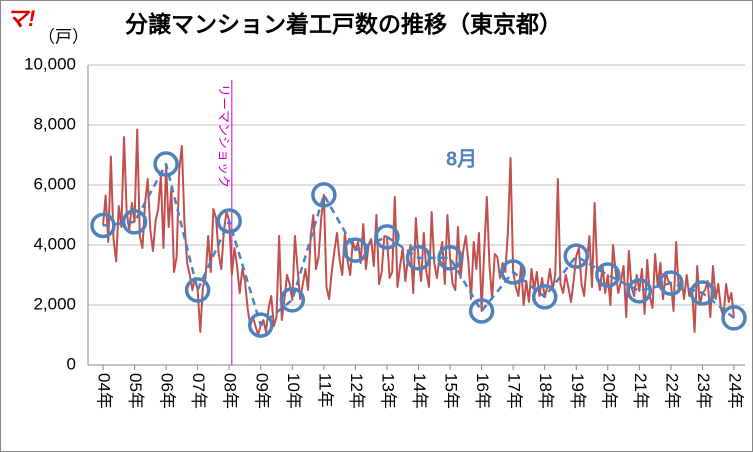 The height and width of the screenshot is (452, 753). Describe the element at coordinates (293, 391) in the screenshot. I see `x-tick-label: 10年` at that location.